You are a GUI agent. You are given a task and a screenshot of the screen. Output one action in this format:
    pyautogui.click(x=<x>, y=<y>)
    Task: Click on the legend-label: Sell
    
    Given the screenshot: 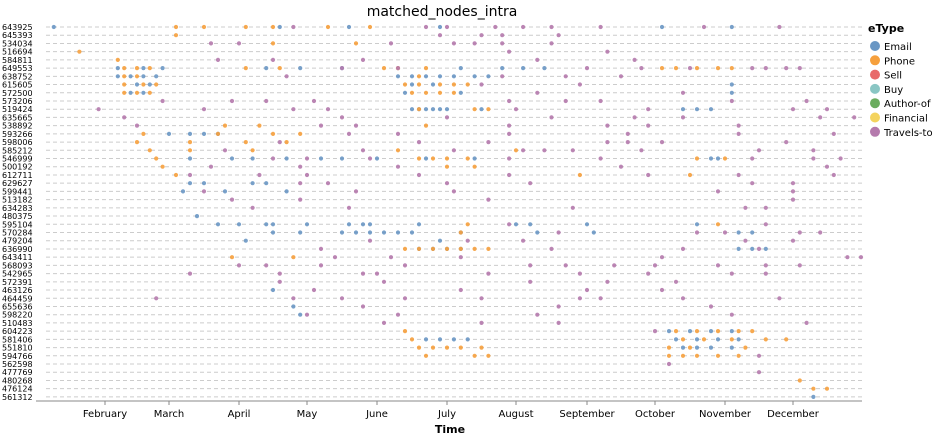 What is the action you would take?
    pyautogui.click(x=893, y=76)
    